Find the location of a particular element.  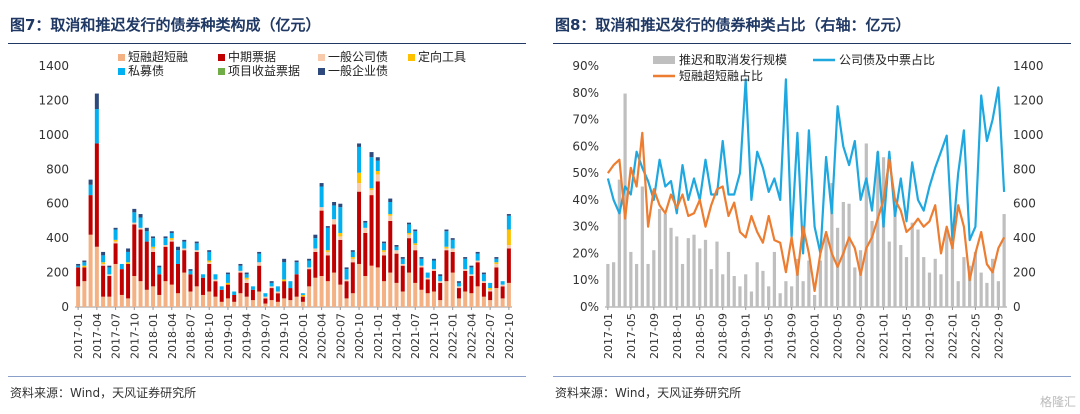

x-tick-label: 2019-10 is located at coordinates (284, 336).